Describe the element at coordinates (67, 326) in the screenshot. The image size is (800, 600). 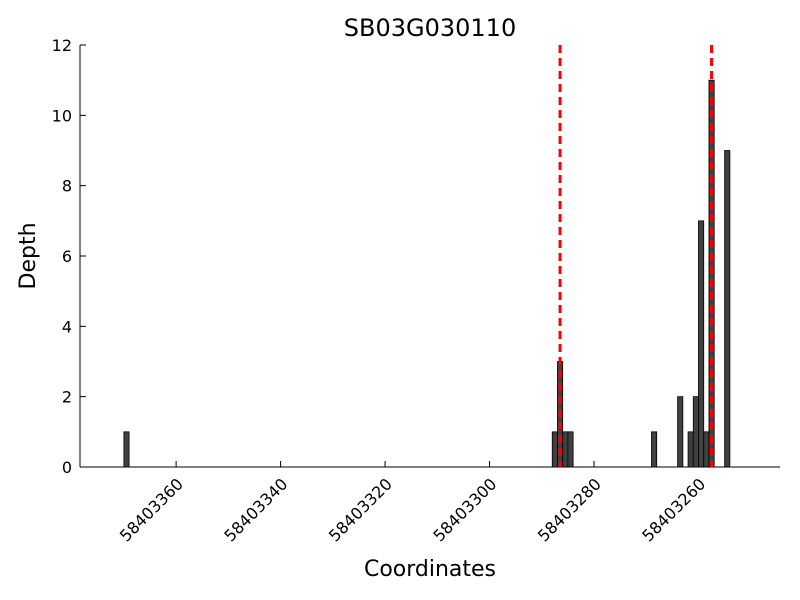
I see `y-tick-label: 4` at that location.